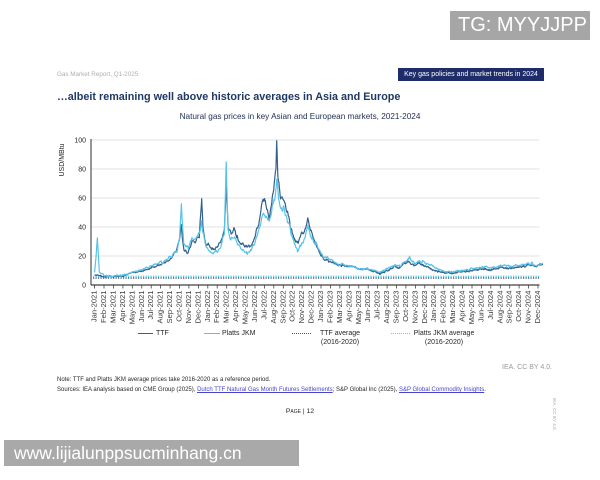  I want to click on svg-text: Aug-2024, so click(499, 307).